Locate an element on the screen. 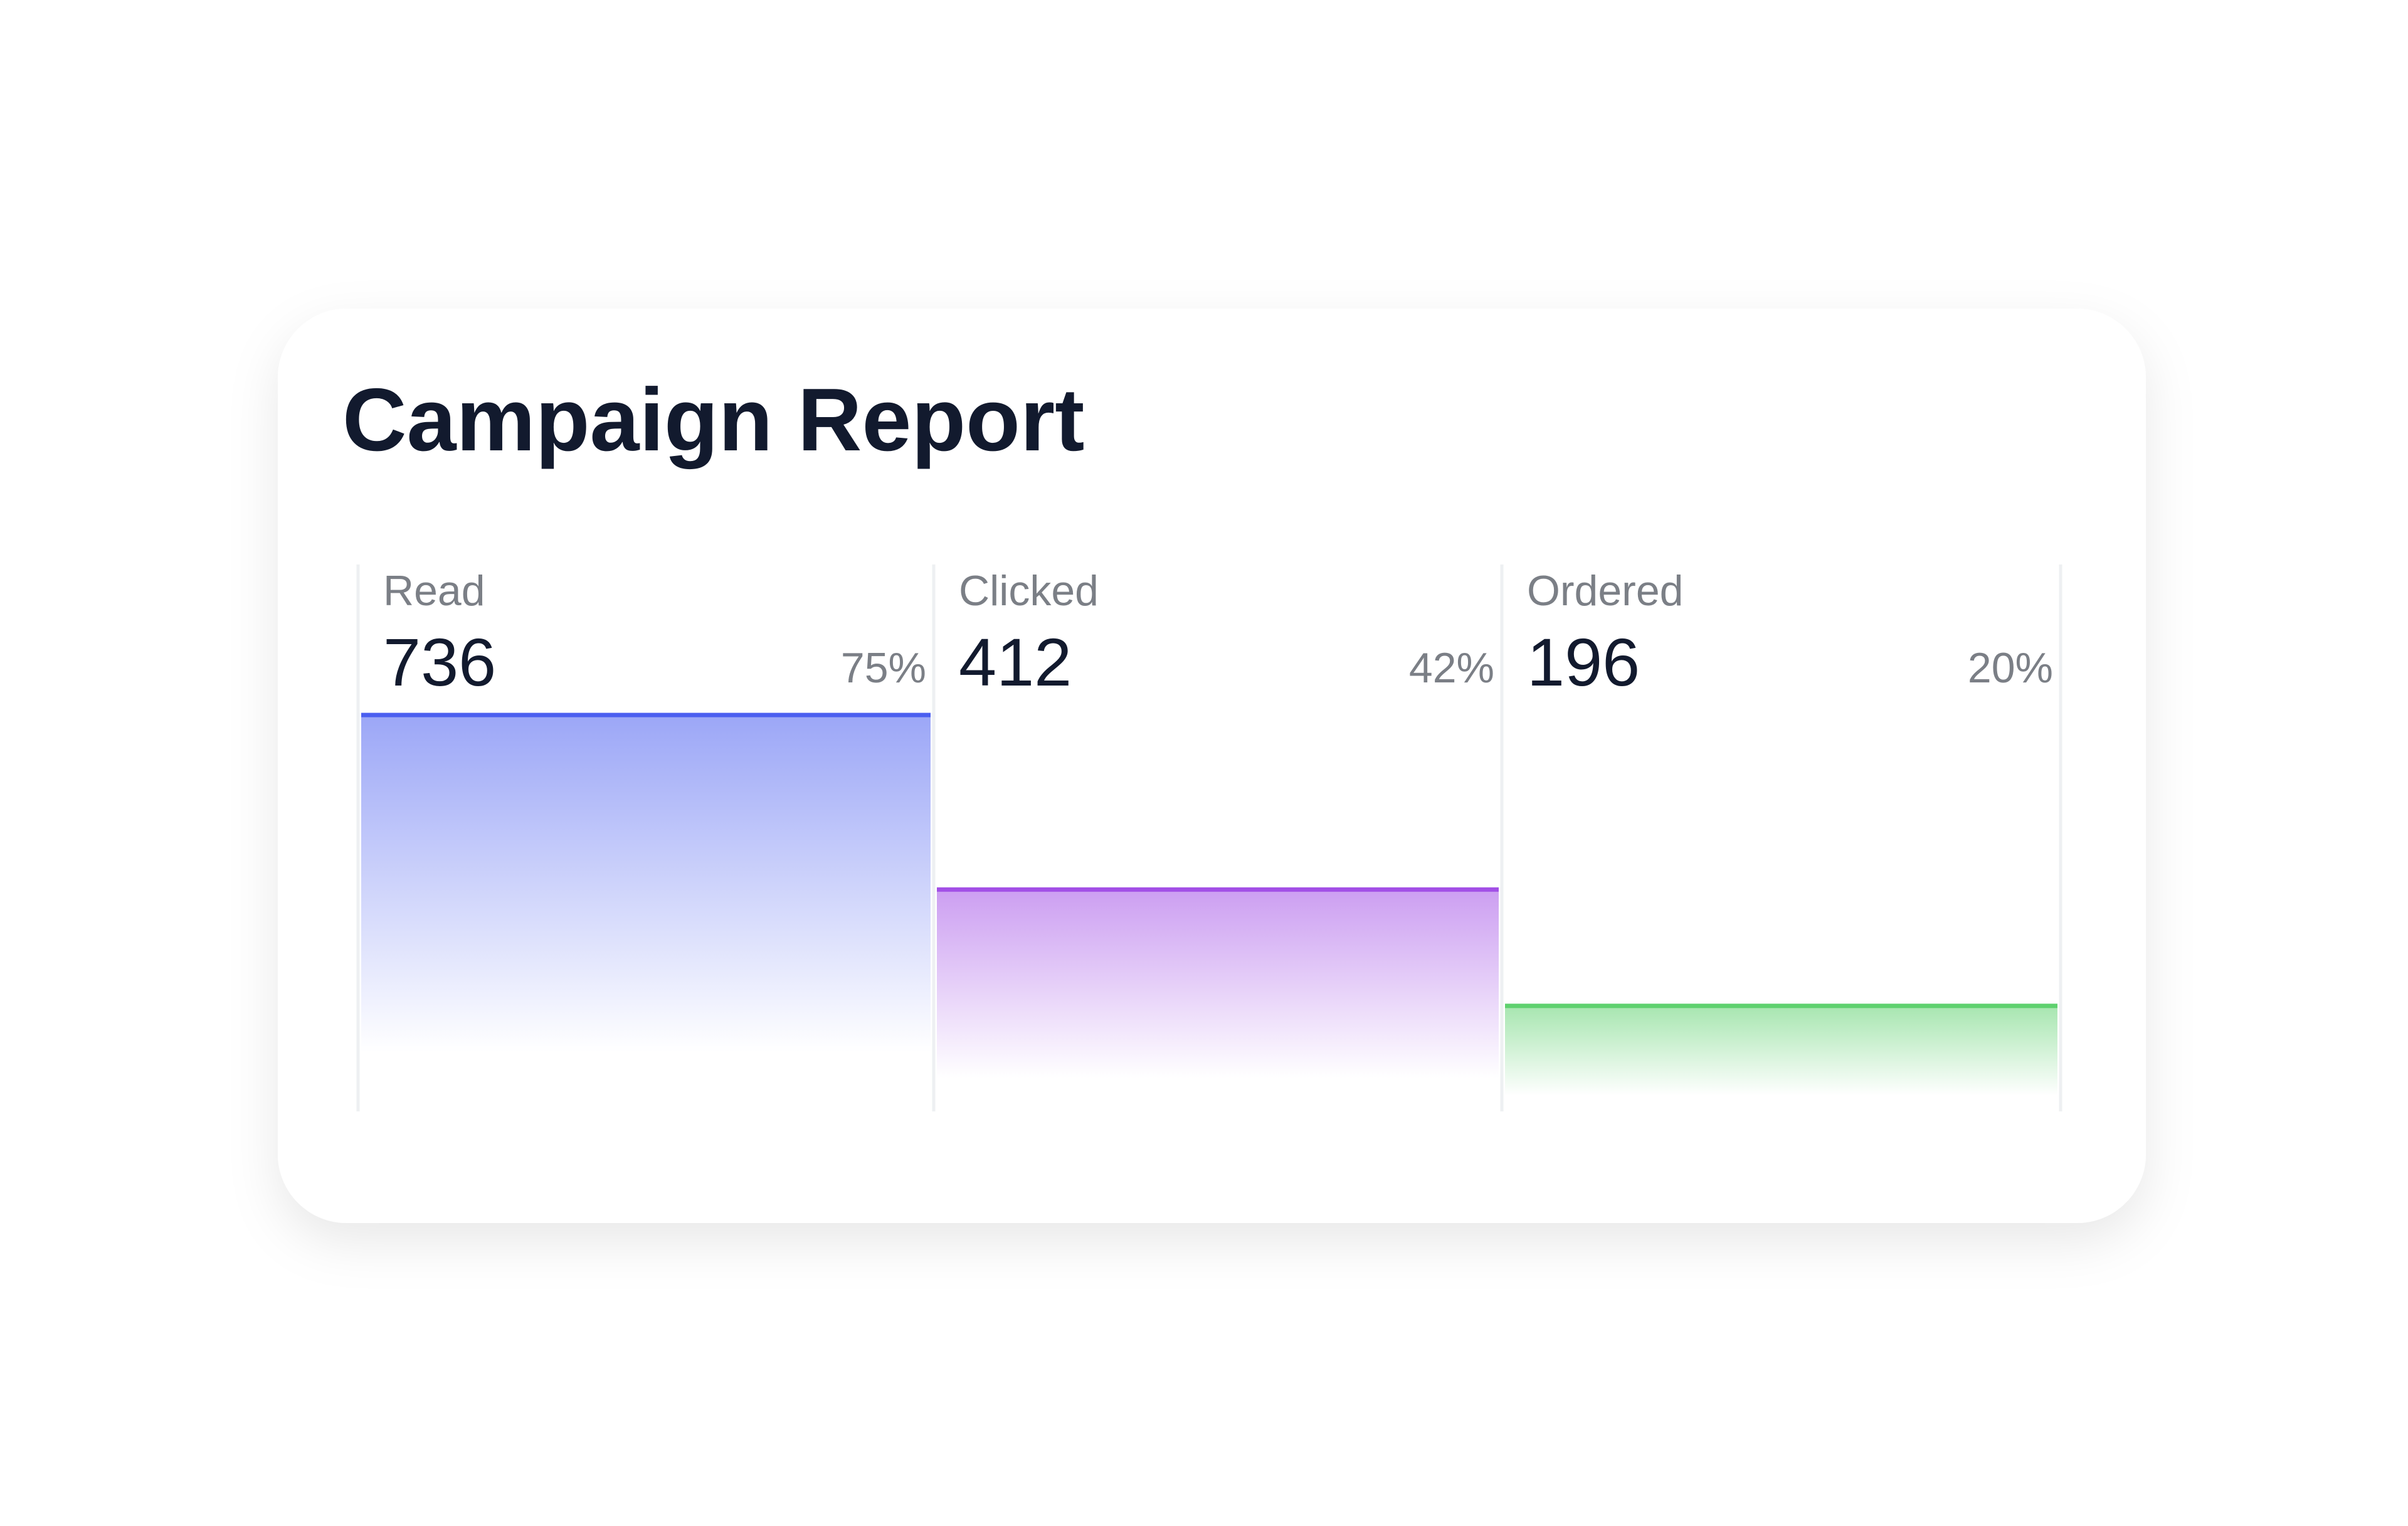 Image resolution: width=2408 pixels, height=1526 pixels. share-label: 20% is located at coordinates (2010, 668).